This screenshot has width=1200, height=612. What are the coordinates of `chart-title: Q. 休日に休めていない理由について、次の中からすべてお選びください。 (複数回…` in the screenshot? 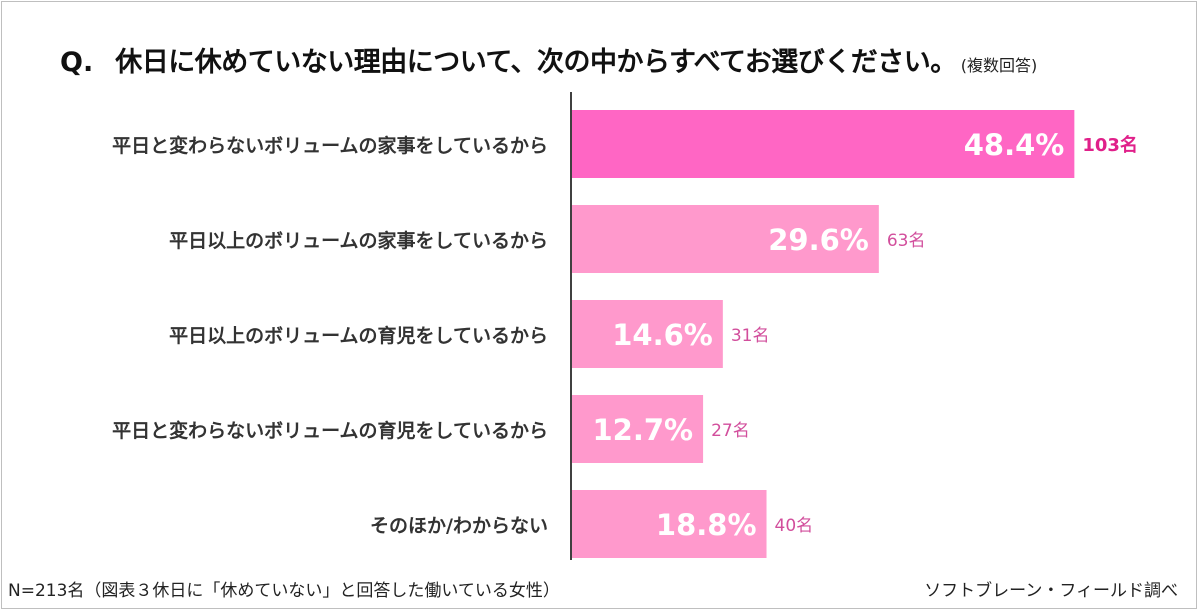 It's located at (548, 63).